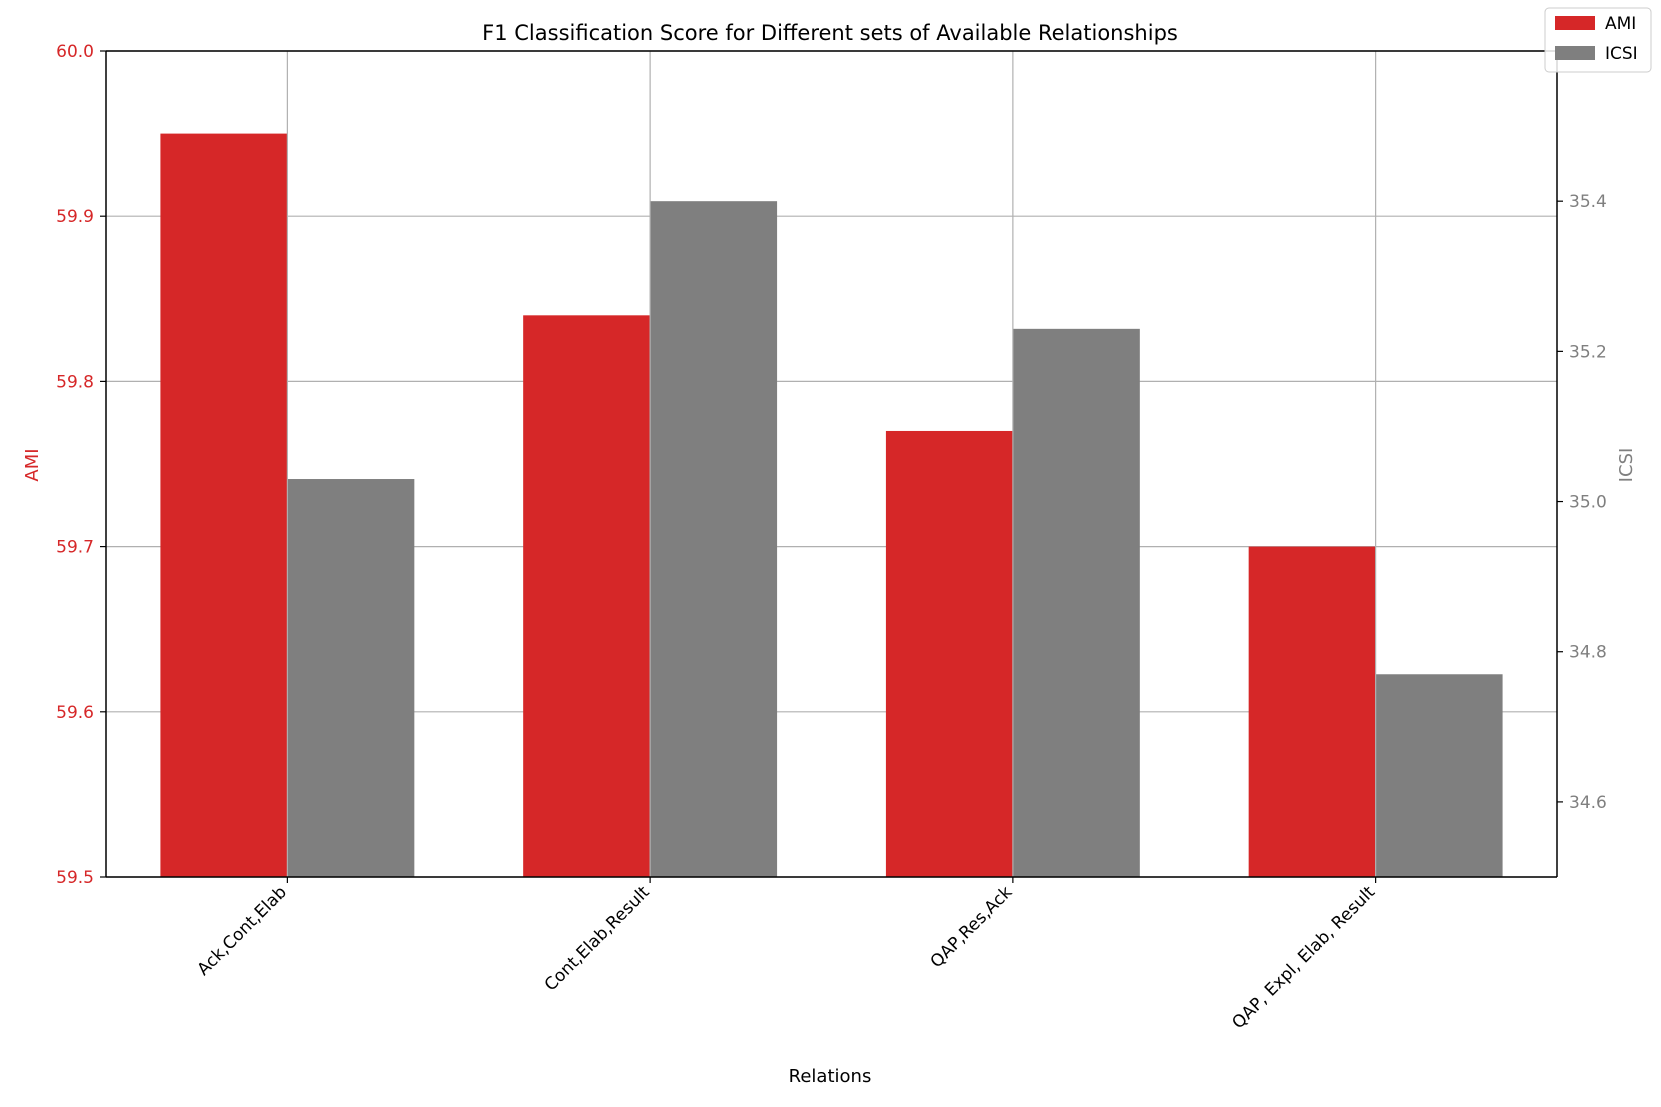  Describe the element at coordinates (32, 464) in the screenshot. I see `y-axis-label-left: AMI` at that location.